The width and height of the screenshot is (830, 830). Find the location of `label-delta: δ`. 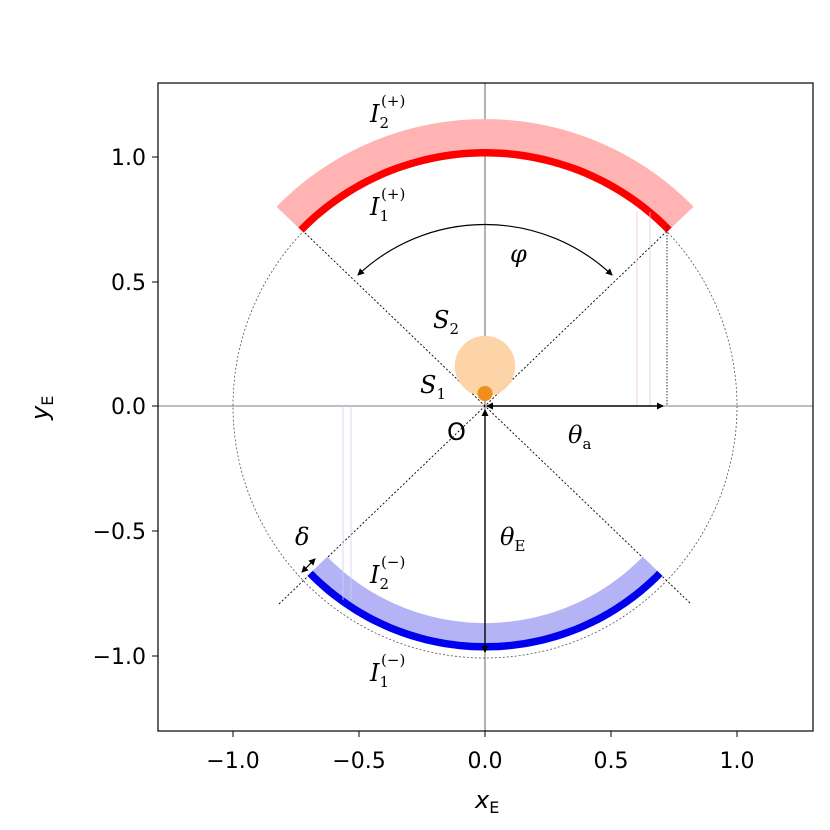

label-delta: δ is located at coordinates (302, 537).